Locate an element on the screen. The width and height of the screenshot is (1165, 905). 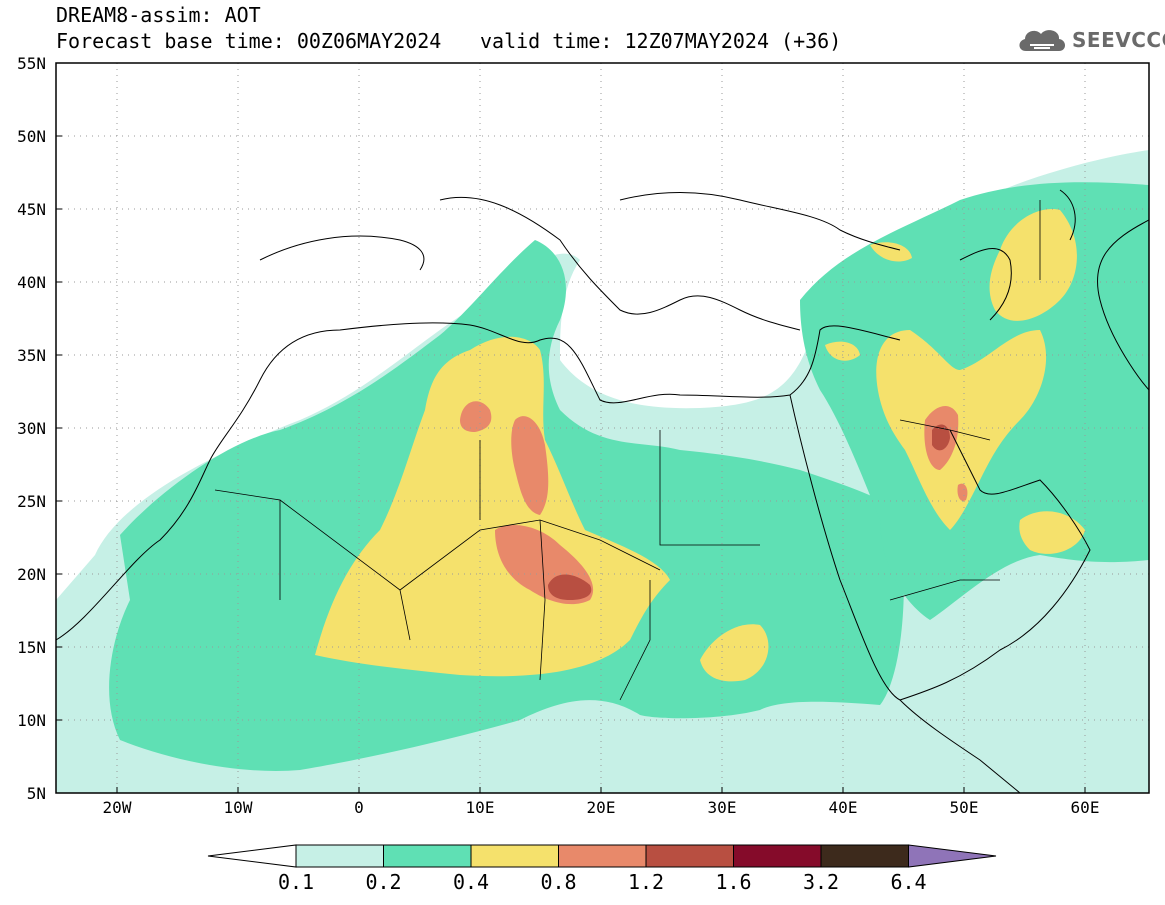
lat-label-35n: 35N is located at coordinates (31, 355).